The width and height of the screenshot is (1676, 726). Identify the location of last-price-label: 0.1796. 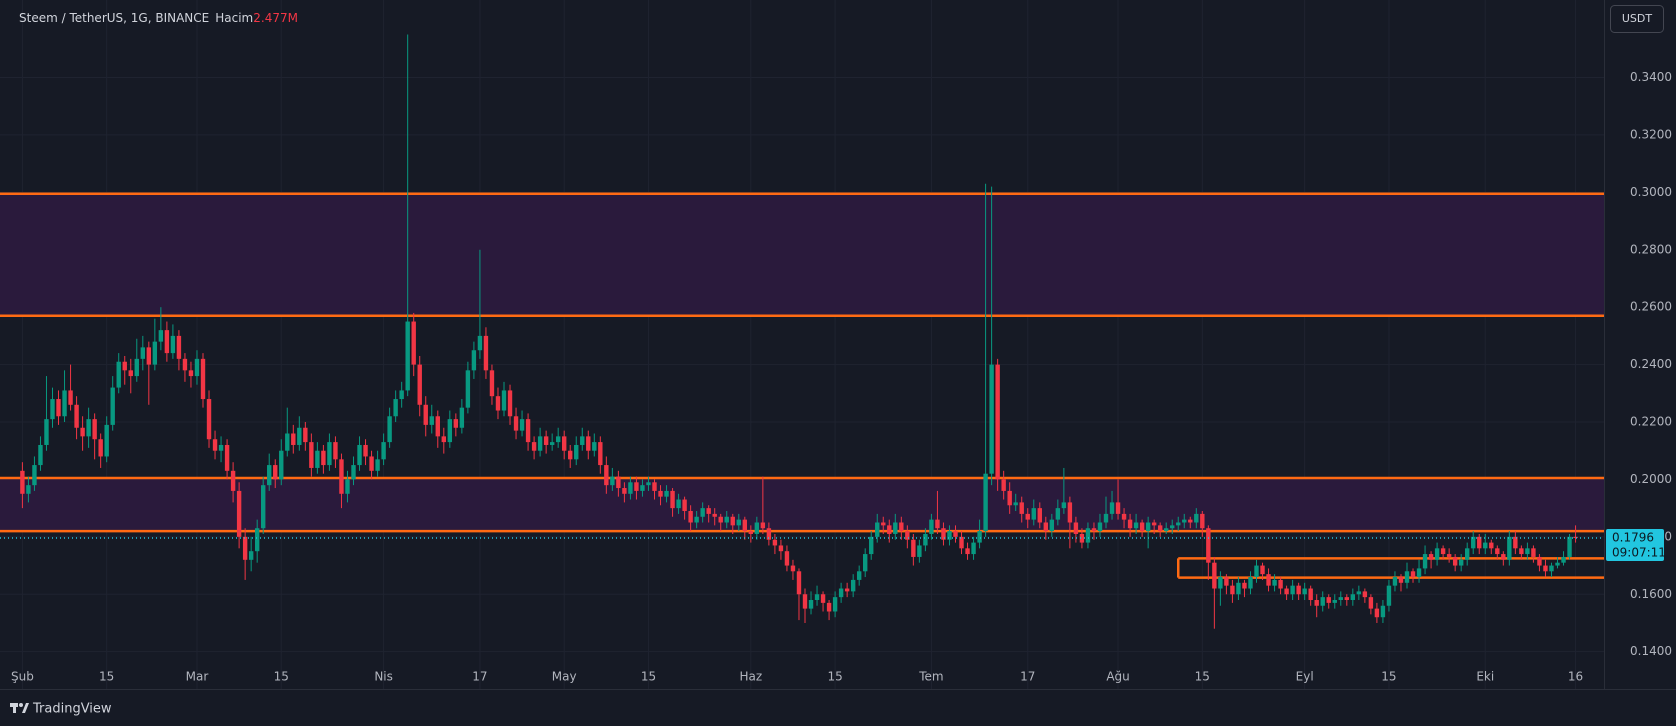
(1633, 537).